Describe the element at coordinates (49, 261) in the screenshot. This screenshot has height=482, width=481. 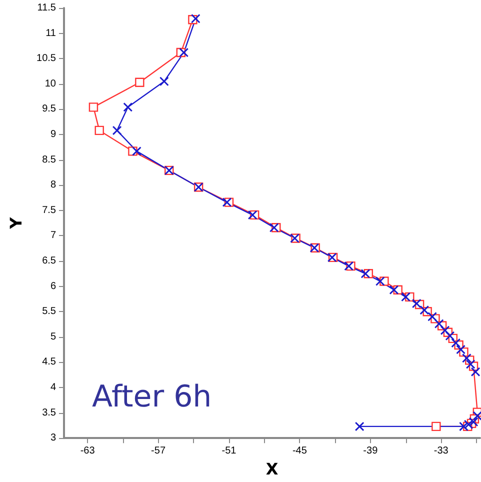
I see `y-tick-label: 6.5` at that location.